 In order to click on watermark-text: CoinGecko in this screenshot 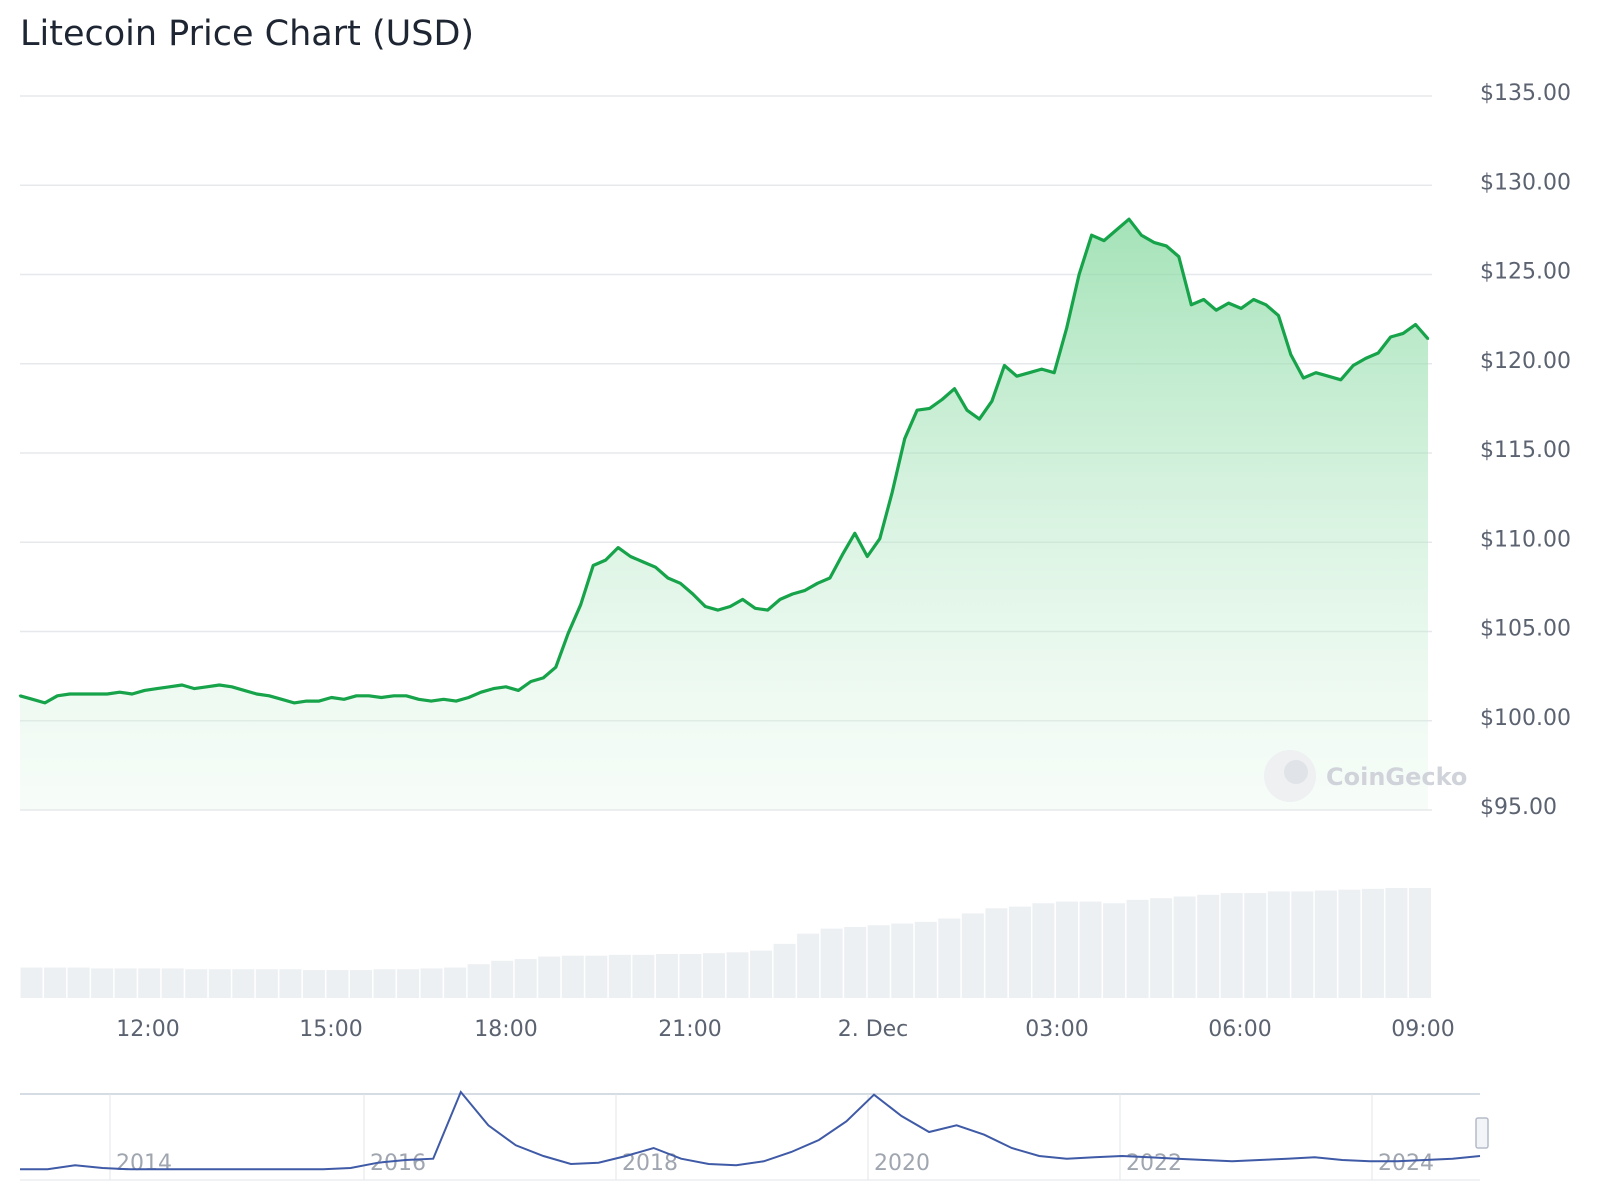, I will do `click(1396, 777)`.